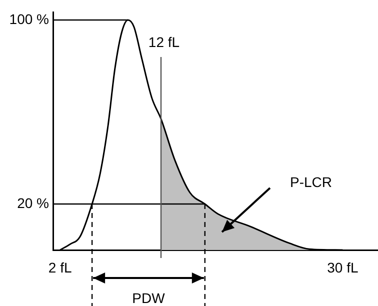  Describe the element at coordinates (33, 202) in the screenshot. I see `y-tick-label: 20 %` at that location.